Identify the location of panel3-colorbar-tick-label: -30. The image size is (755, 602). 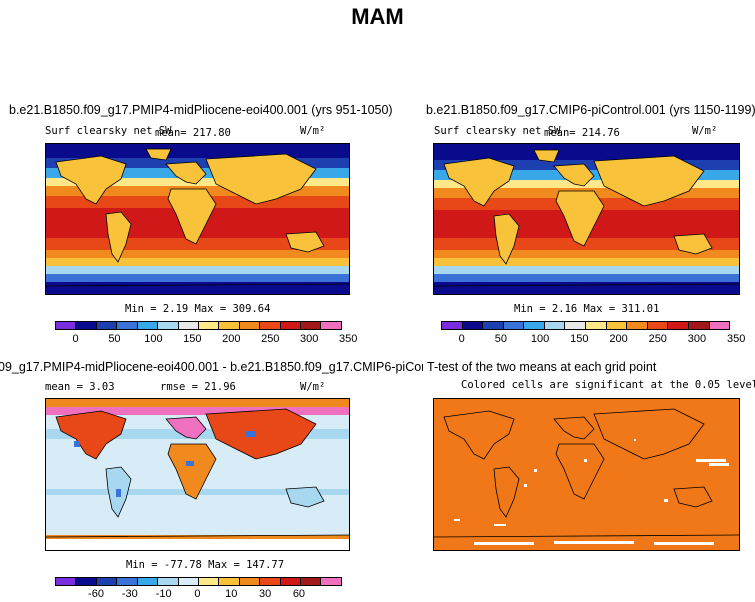
(129, 594).